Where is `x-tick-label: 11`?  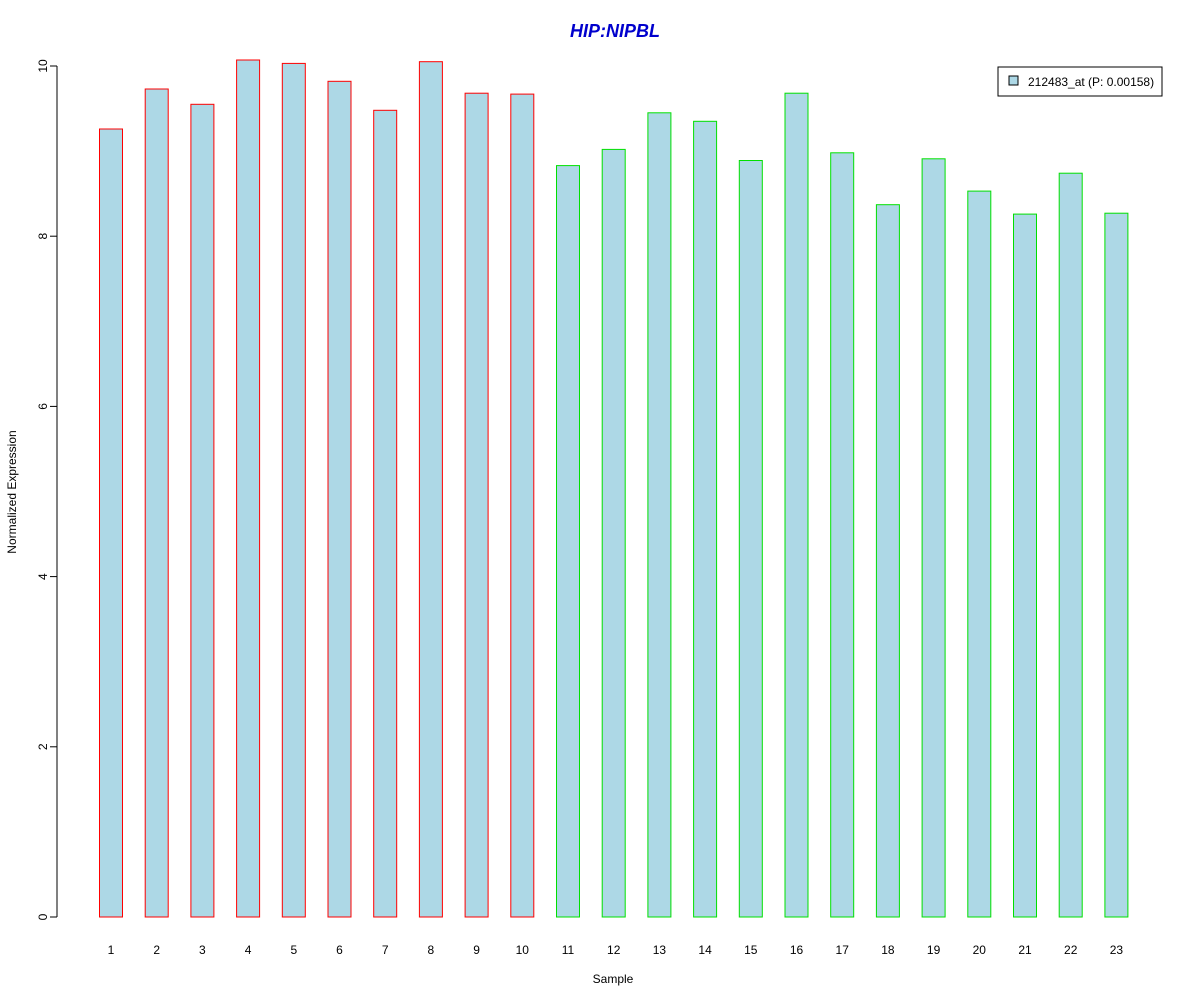
x-tick-label: 11 is located at coordinates (568, 950).